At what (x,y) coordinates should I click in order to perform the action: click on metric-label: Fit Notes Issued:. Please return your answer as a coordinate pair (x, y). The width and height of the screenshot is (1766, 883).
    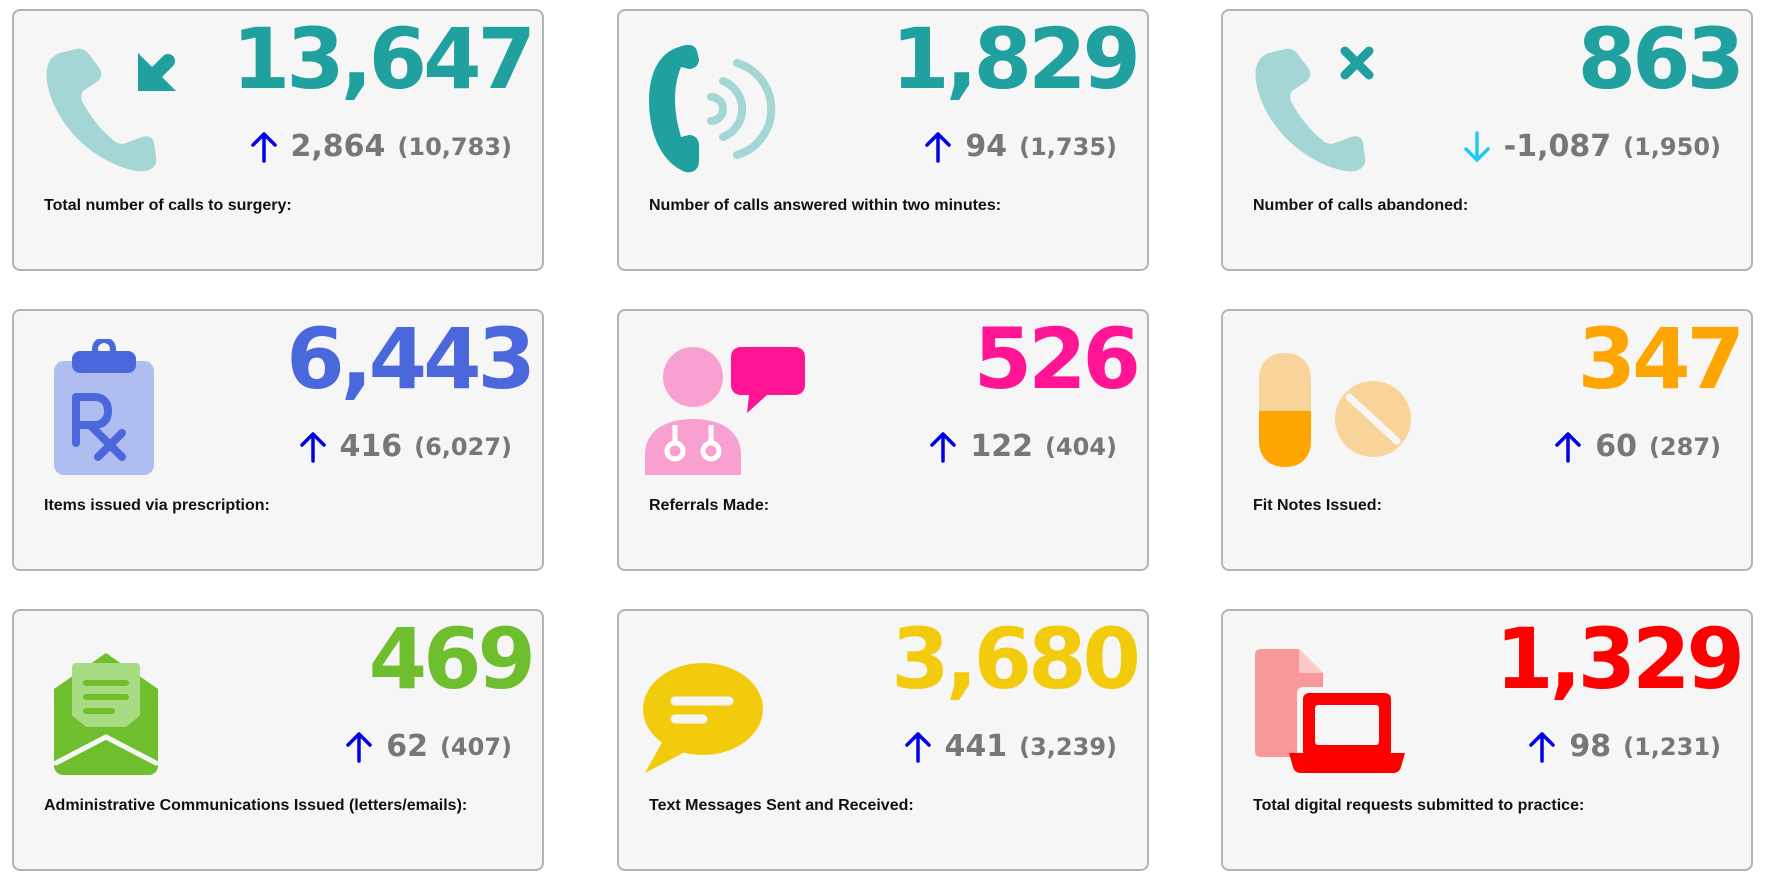
    Looking at the image, I should click on (1317, 505).